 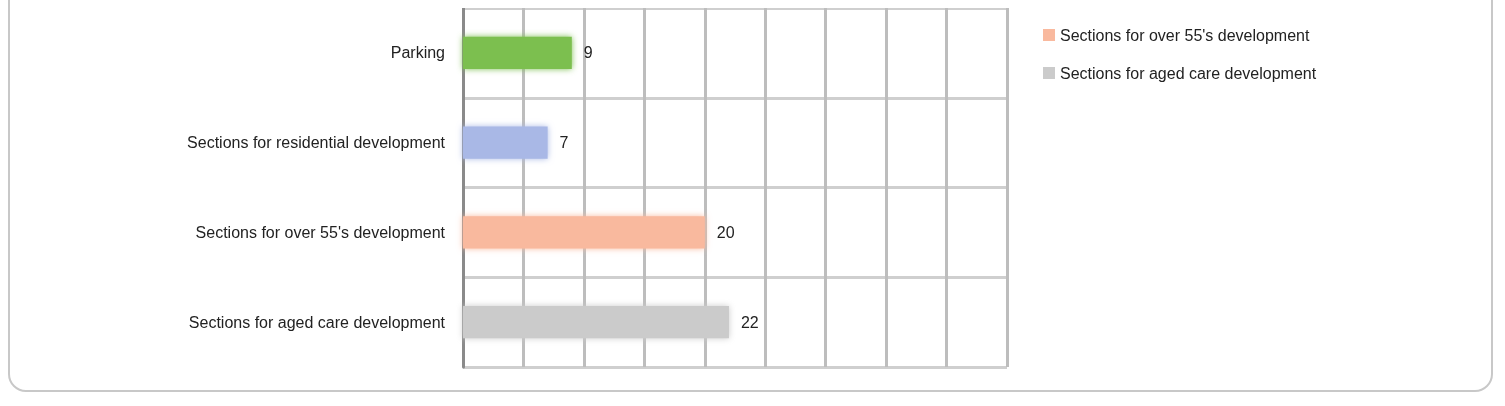 I want to click on y-tick-label: Sections for aged care development, so click(x=317, y=322).